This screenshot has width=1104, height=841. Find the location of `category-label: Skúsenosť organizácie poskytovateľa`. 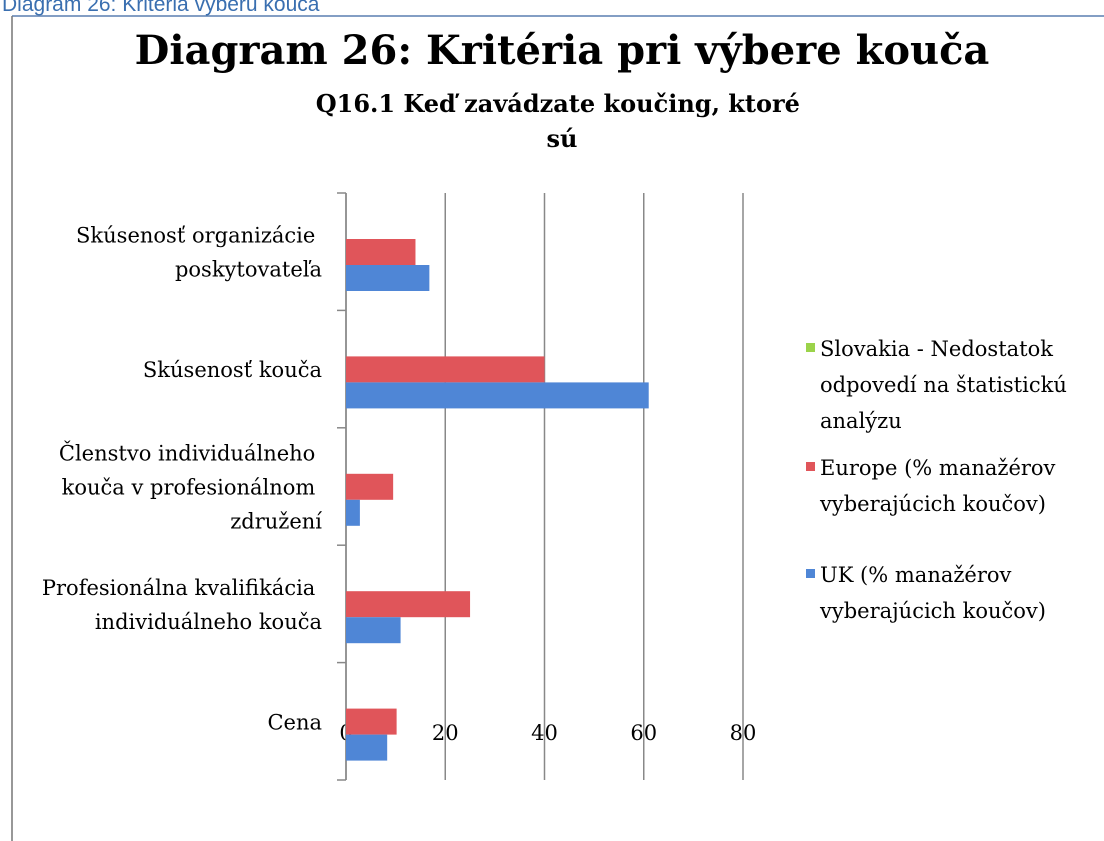

category-label: Skúsenosť organizácie poskytovateľa is located at coordinates (199, 253).